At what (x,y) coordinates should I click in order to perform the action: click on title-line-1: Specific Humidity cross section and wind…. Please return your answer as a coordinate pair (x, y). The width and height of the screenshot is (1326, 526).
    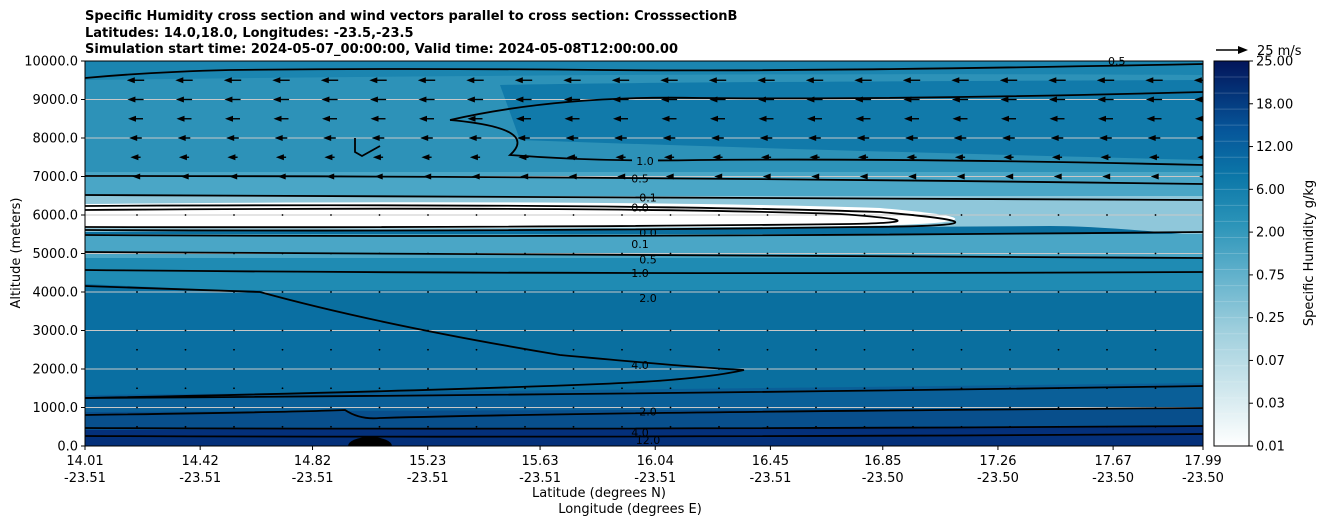
    Looking at the image, I should click on (411, 16).